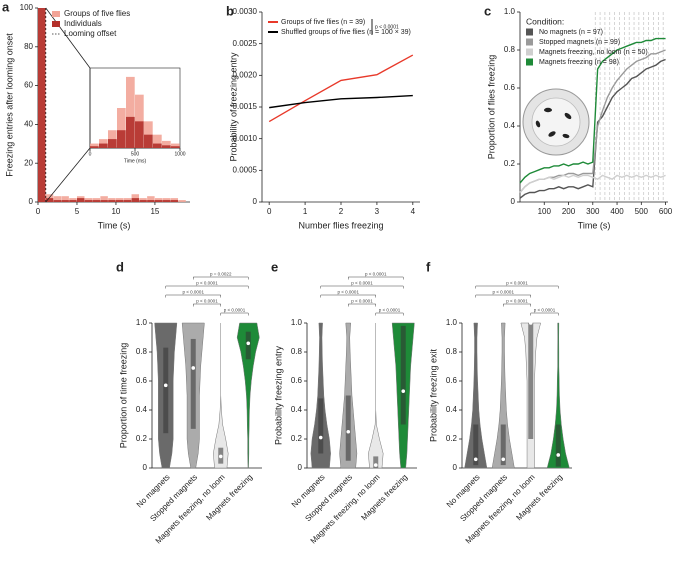 The image size is (683, 572). What do you see at coordinates (274, 266) in the screenshot?
I see `panel-letter: e` at bounding box center [274, 266].